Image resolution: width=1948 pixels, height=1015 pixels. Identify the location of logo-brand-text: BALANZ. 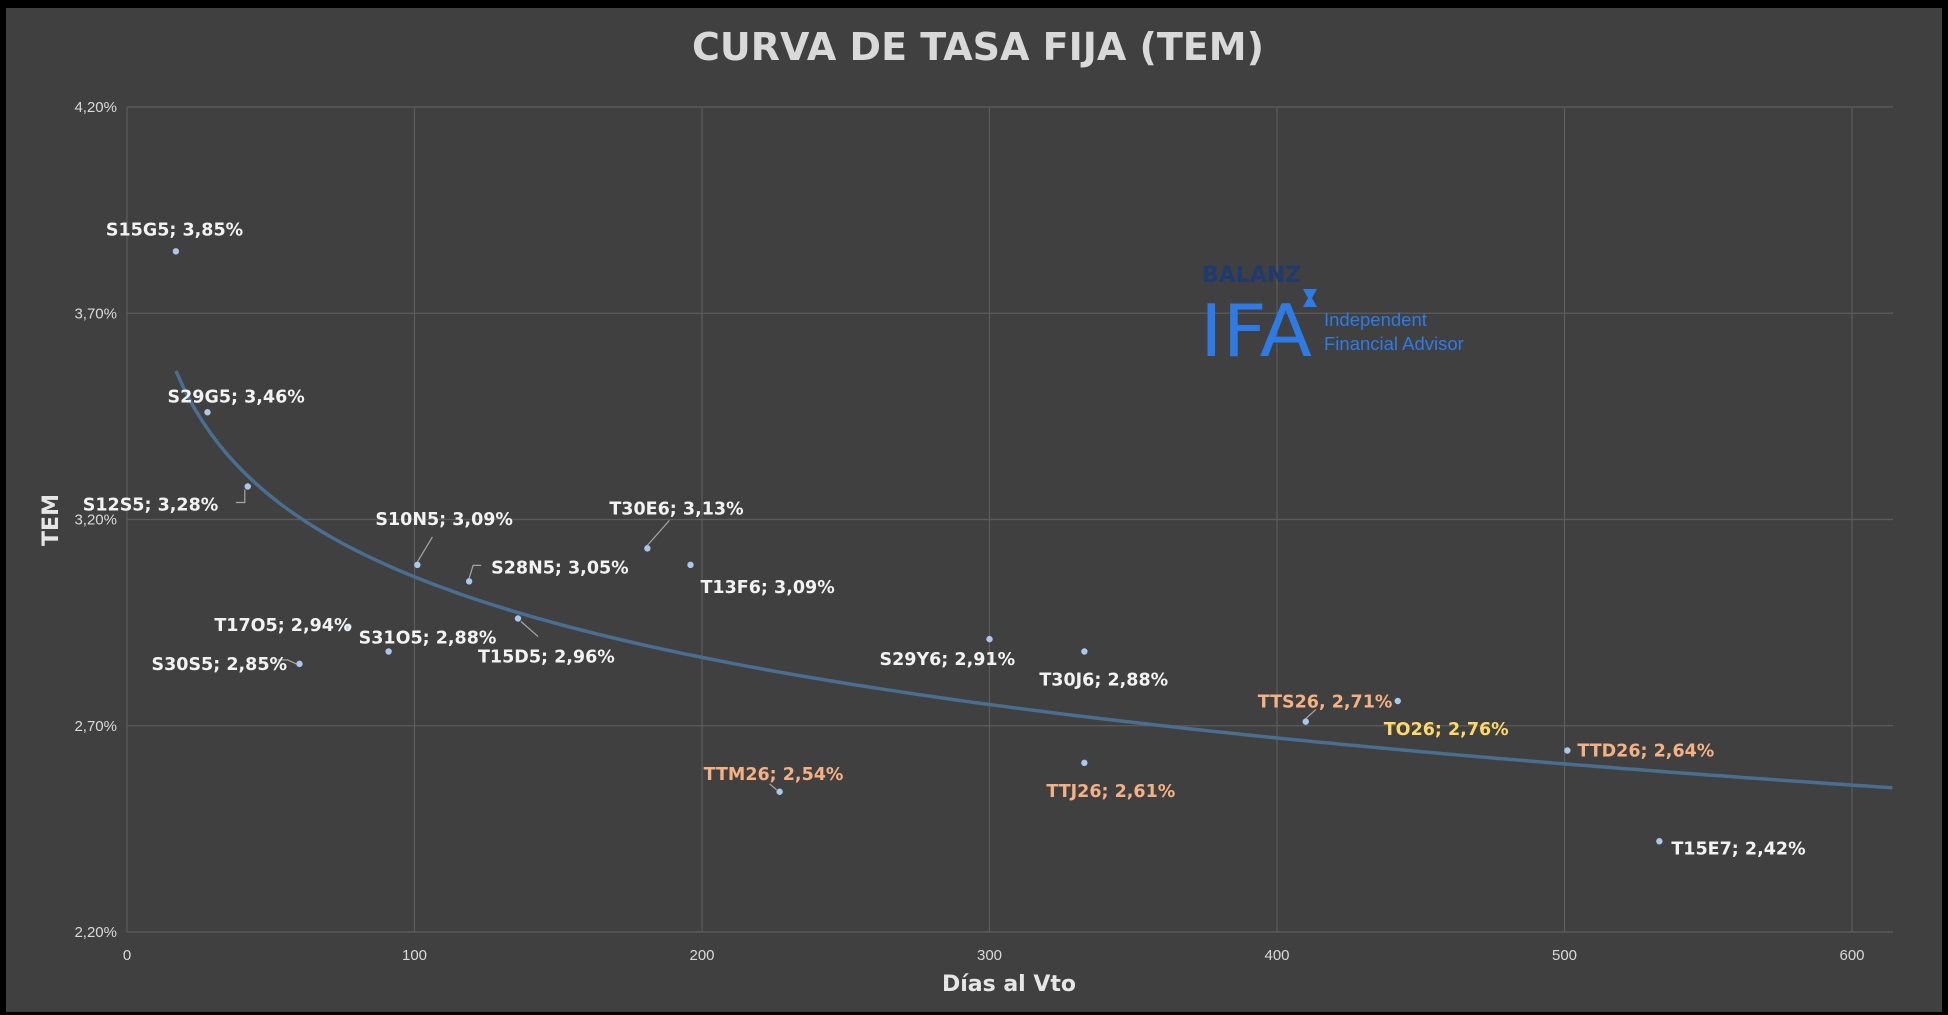
(1251, 275).